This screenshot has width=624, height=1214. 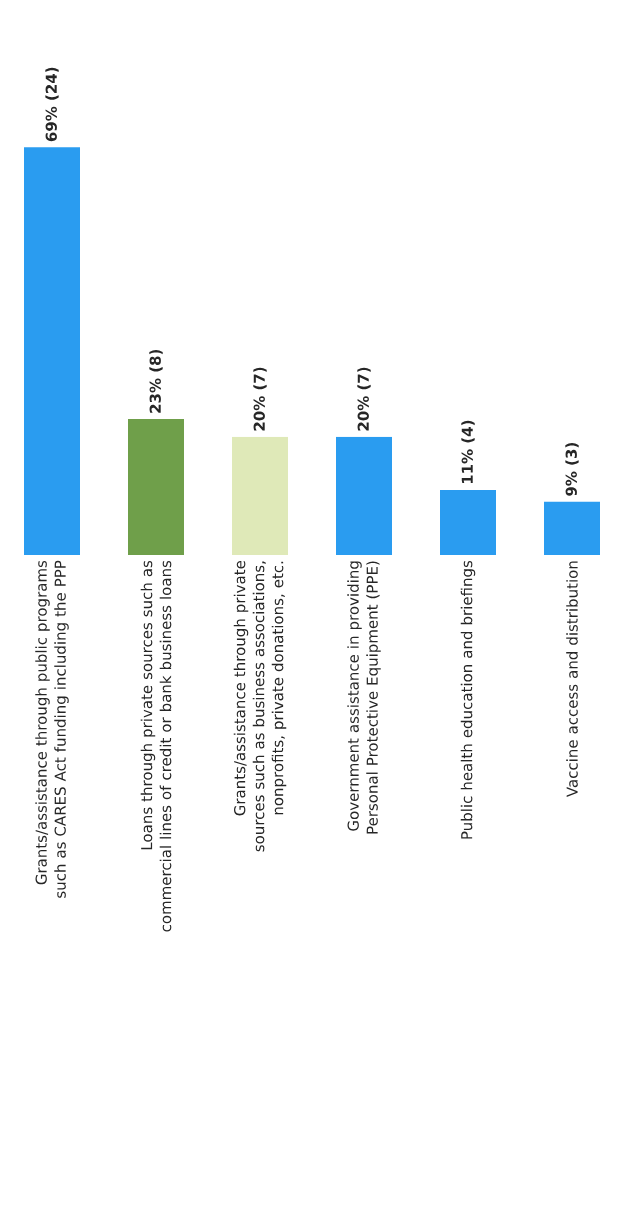 I want to click on x-tick-label: Grants/assistance through public programs such as CARES Act funding including the PPP, so click(x=52, y=729).